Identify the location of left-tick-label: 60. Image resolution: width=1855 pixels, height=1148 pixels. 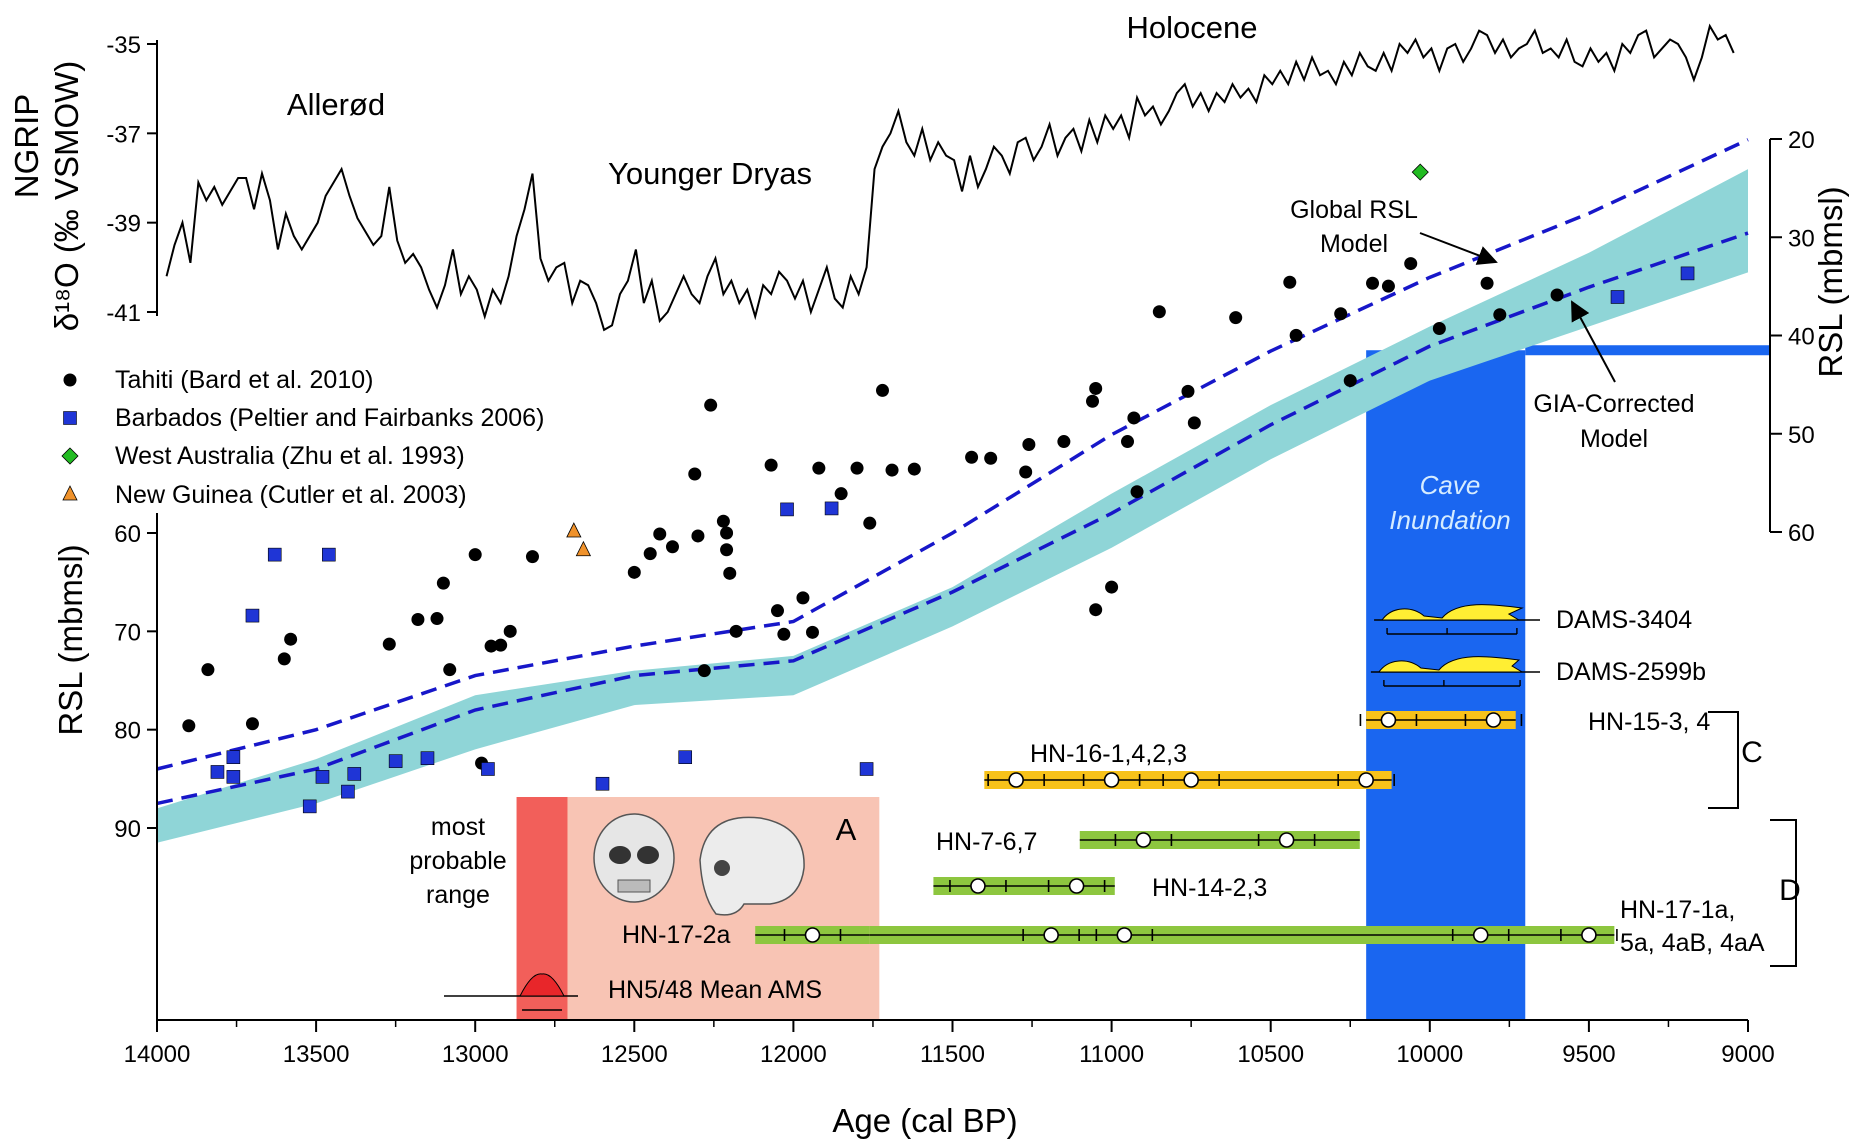
(127, 534).